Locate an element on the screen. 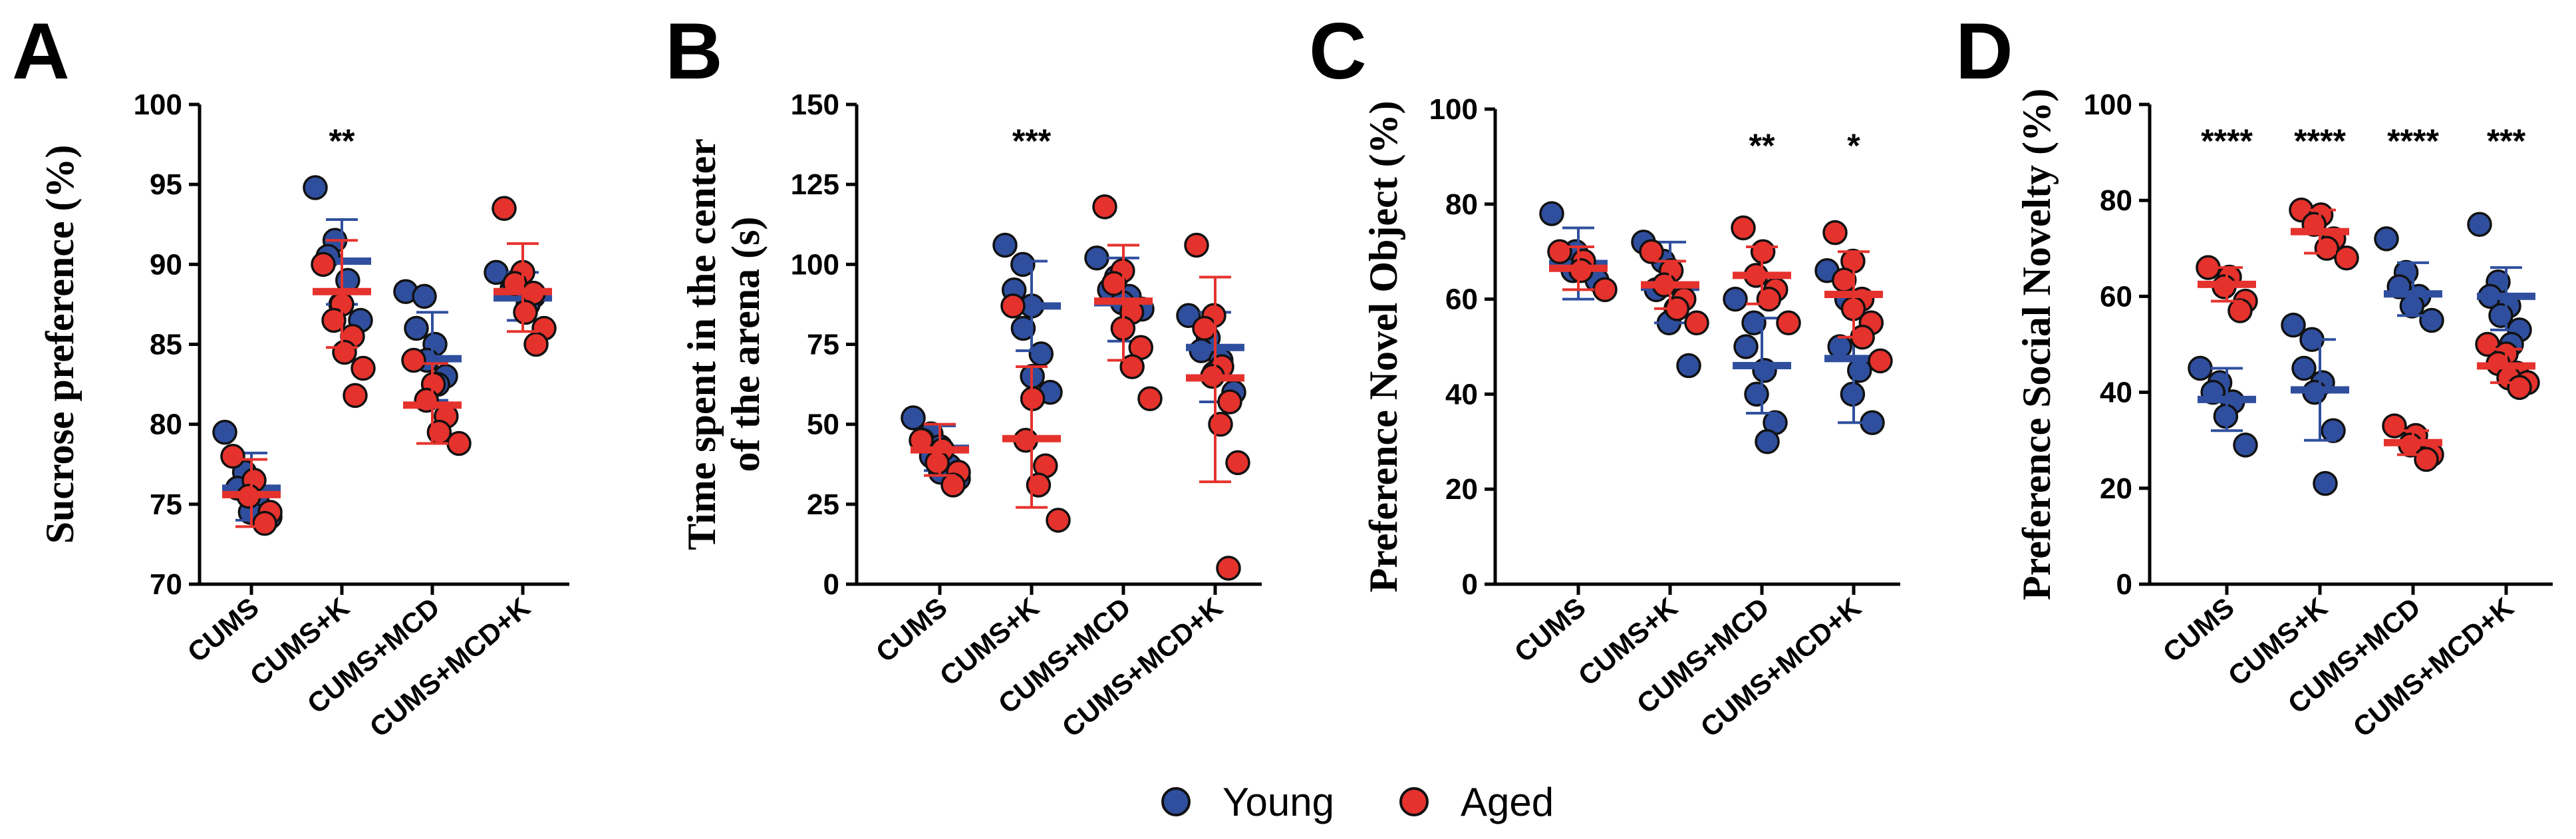 The width and height of the screenshot is (2576, 839). y-tick-label: 85 is located at coordinates (166, 345).